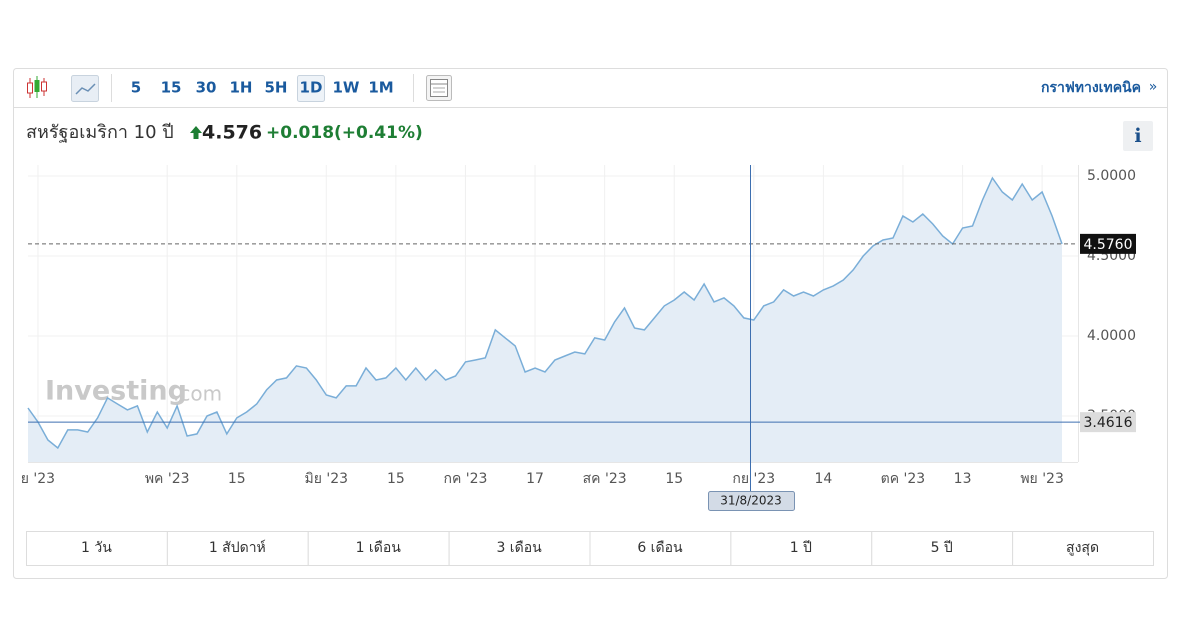 This screenshot has width=1182, height=619. I want to click on more-arrow: », so click(1153, 87).